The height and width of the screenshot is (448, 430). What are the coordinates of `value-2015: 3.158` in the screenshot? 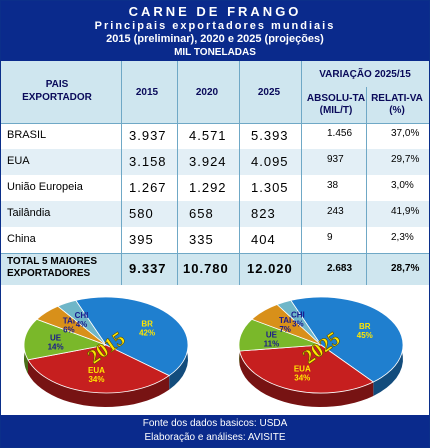 It's located at (148, 161).